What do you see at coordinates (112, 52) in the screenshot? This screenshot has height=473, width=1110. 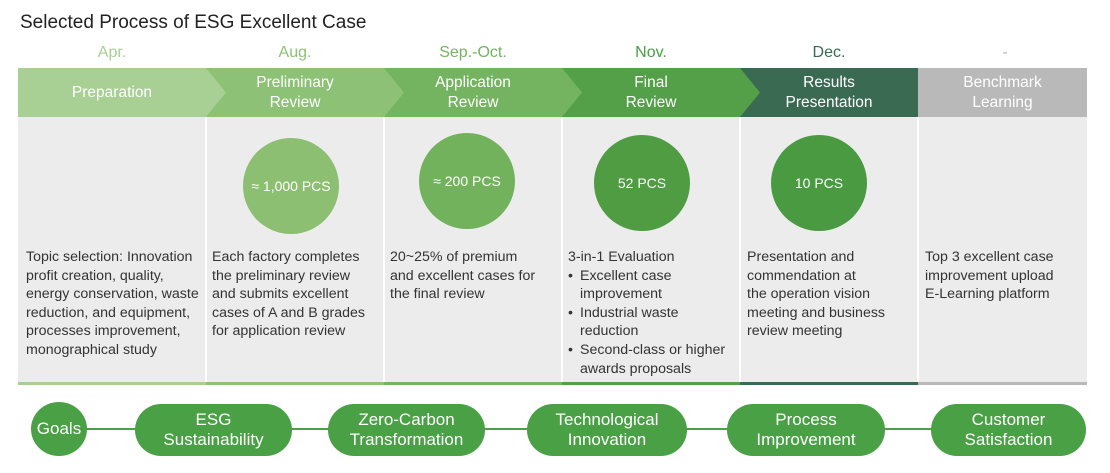 I see `month-label-apr: Apr.` at bounding box center [112, 52].